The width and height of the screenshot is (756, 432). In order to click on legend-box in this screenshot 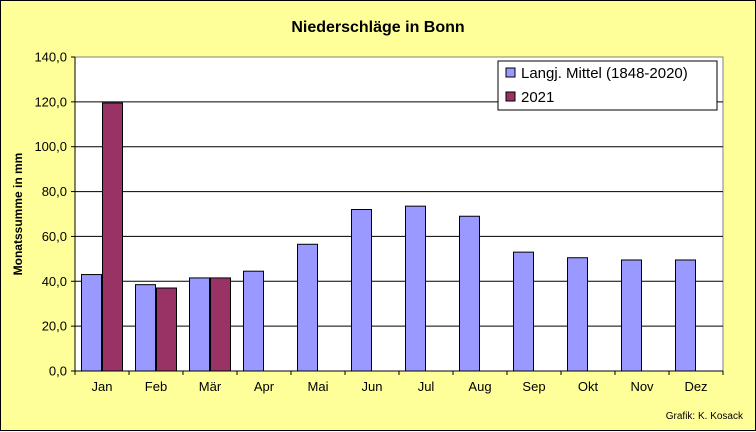, I will do `click(607, 85)`.